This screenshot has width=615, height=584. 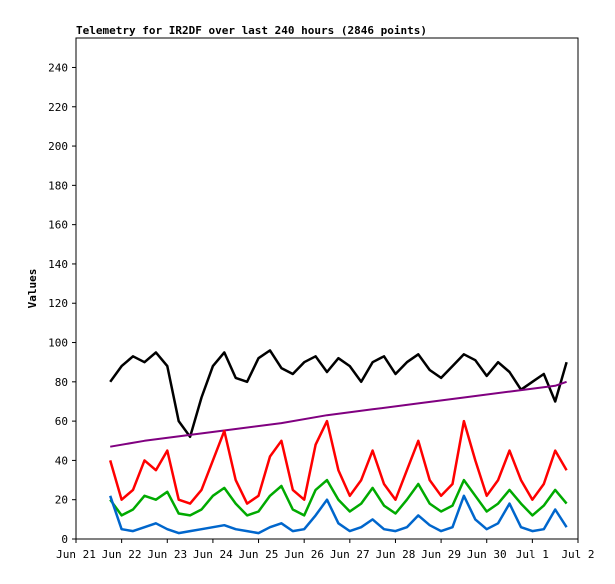 What do you see at coordinates (532, 554) in the screenshot?
I see `x-tick-label: Jul 1` at bounding box center [532, 554].